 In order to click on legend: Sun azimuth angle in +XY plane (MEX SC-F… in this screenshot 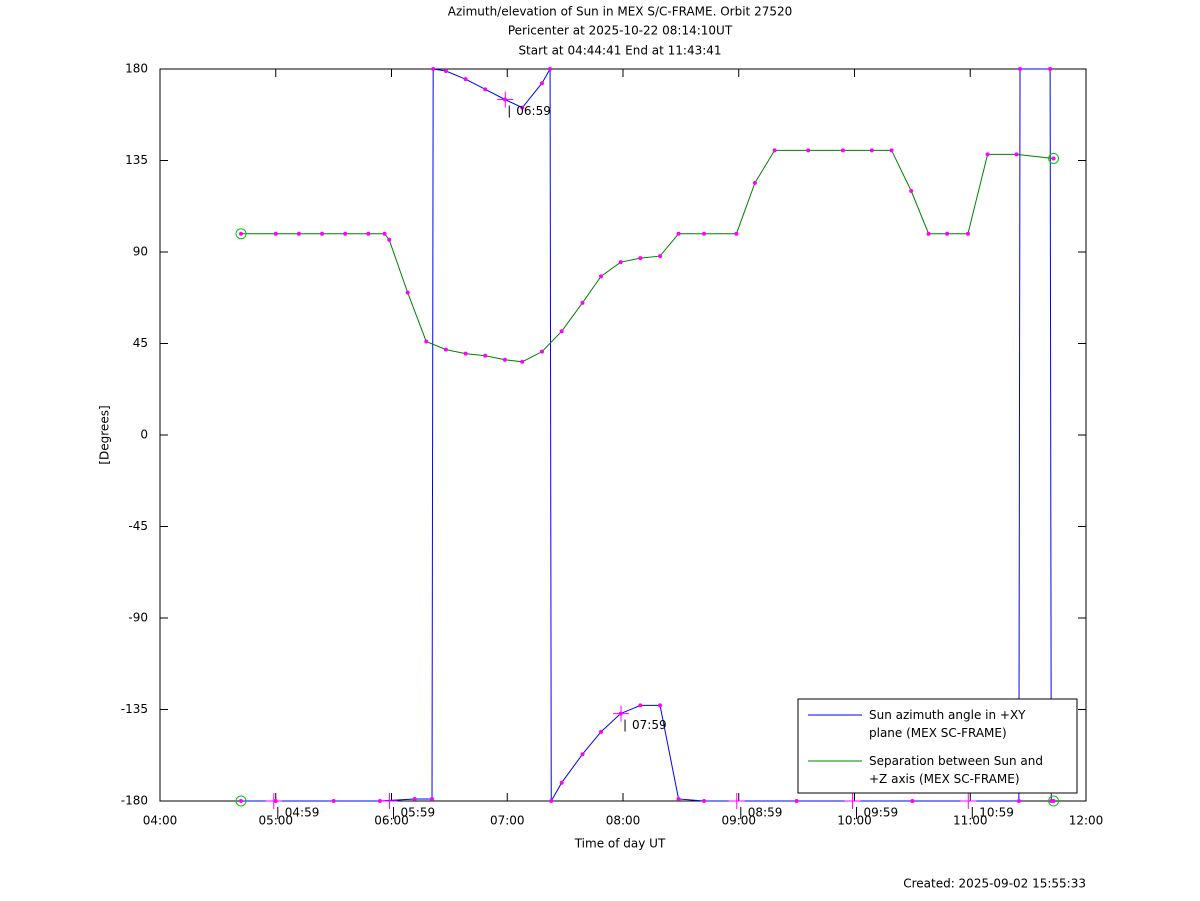, I will do `click(937, 746)`.